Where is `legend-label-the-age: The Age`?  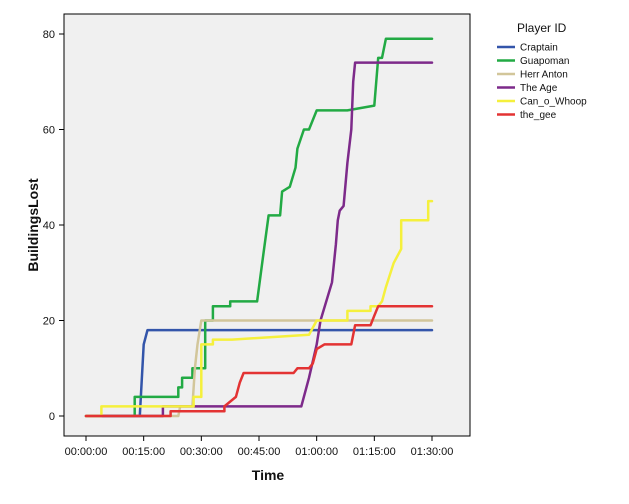
legend-label-the-age: The Age is located at coordinates (539, 88).